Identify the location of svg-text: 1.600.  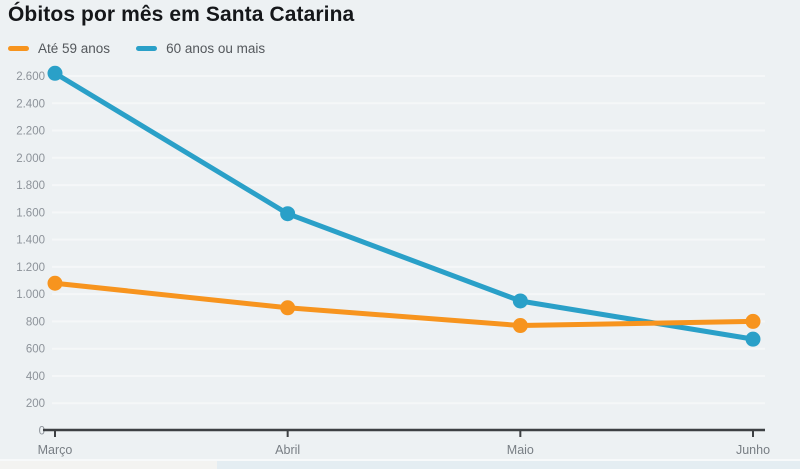
(30, 213).